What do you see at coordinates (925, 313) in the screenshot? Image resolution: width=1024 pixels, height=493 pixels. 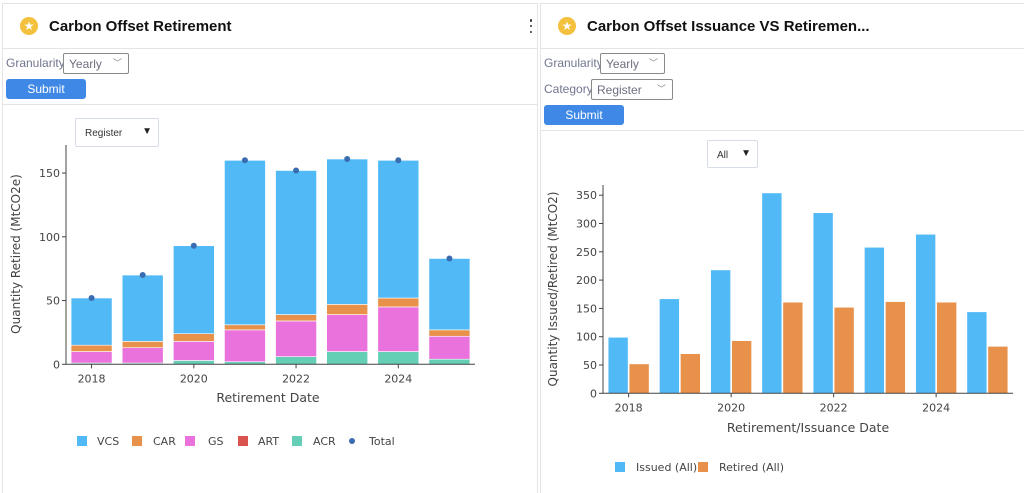 I see `bar-issued-2024` at bounding box center [925, 313].